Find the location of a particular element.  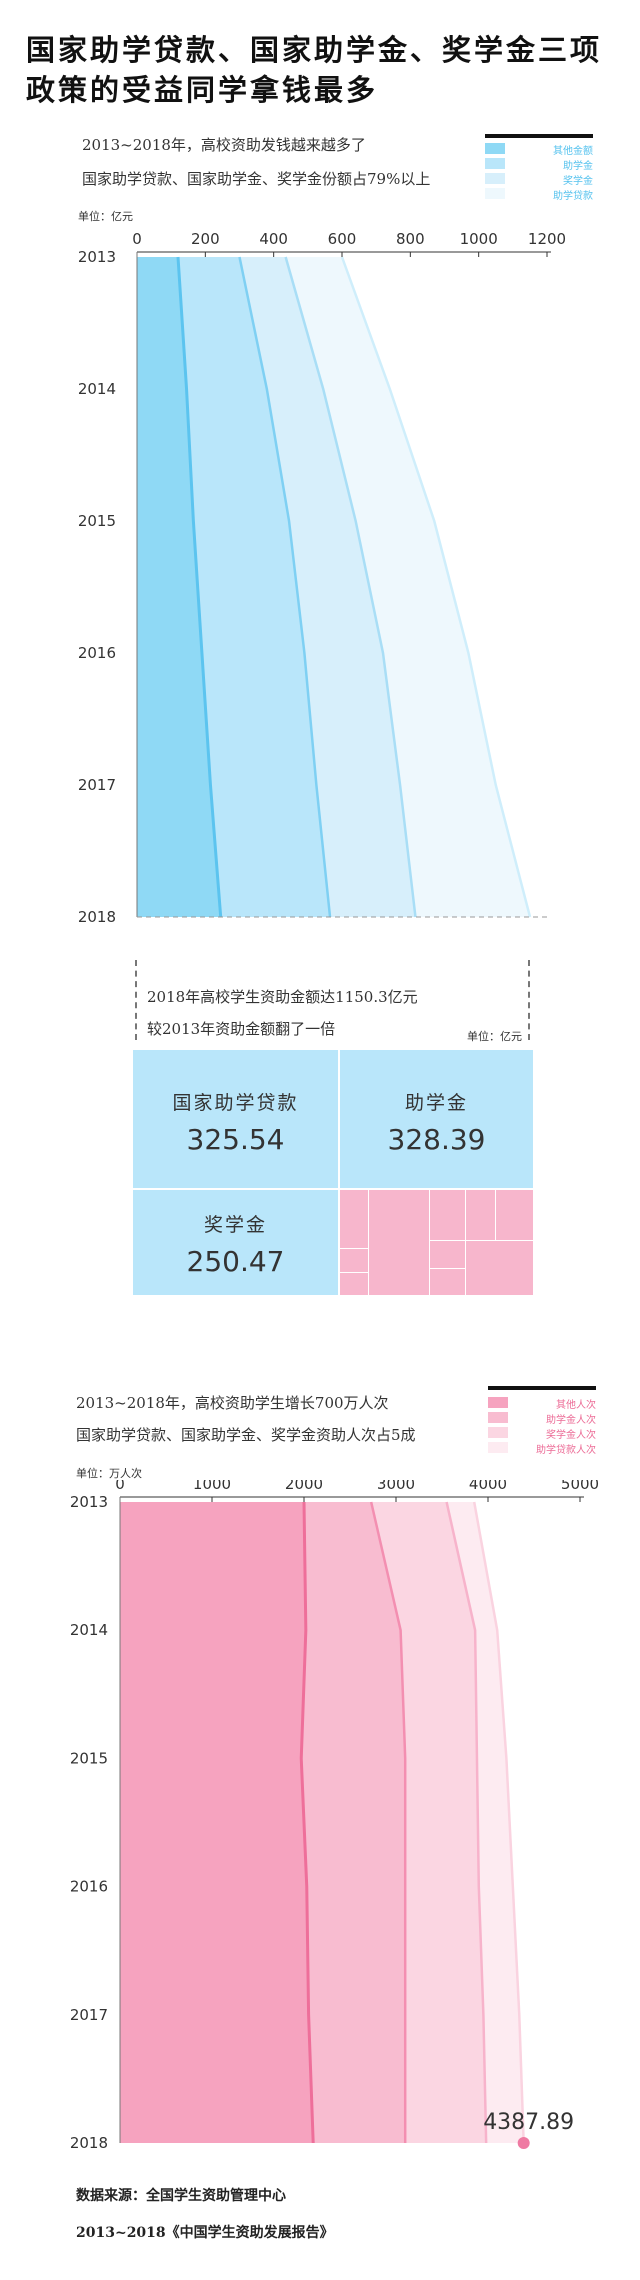

footer-report: 2013~2018《中国学生资助发展报告》 is located at coordinates (205, 2233).